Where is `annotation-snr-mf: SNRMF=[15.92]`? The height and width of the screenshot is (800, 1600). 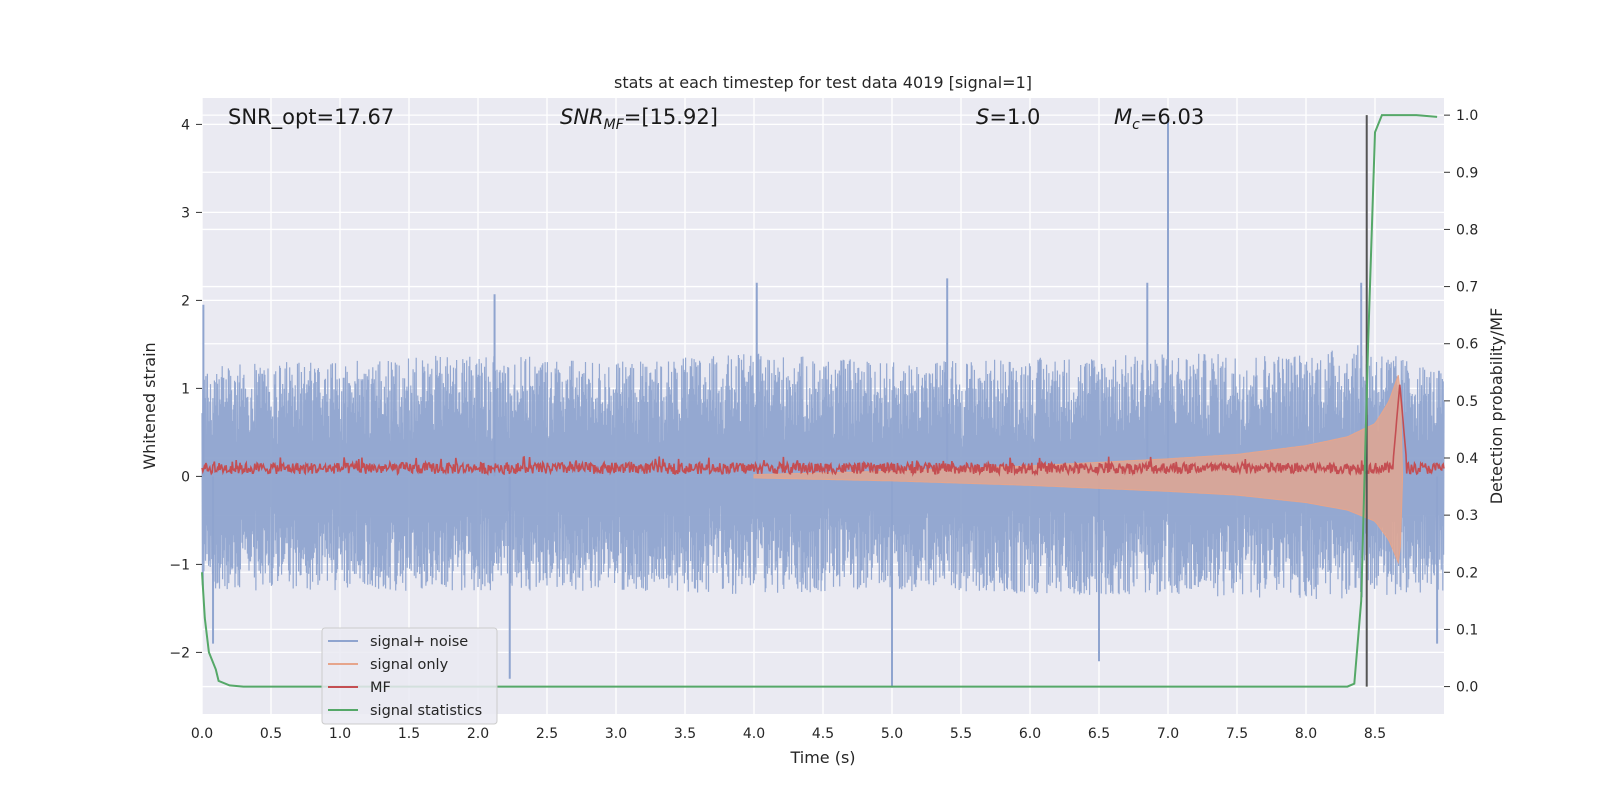
annotation-snr-mf: SNRMF=[15.92] is located at coordinates (639, 119).